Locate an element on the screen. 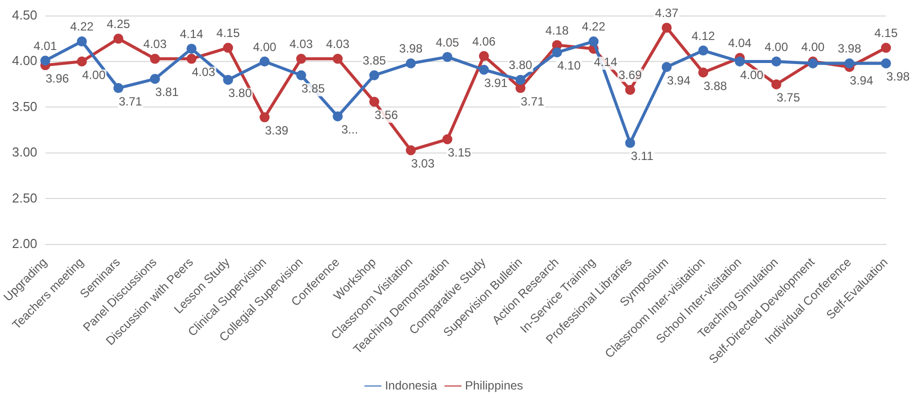  data-label: 3.75 is located at coordinates (788, 97).